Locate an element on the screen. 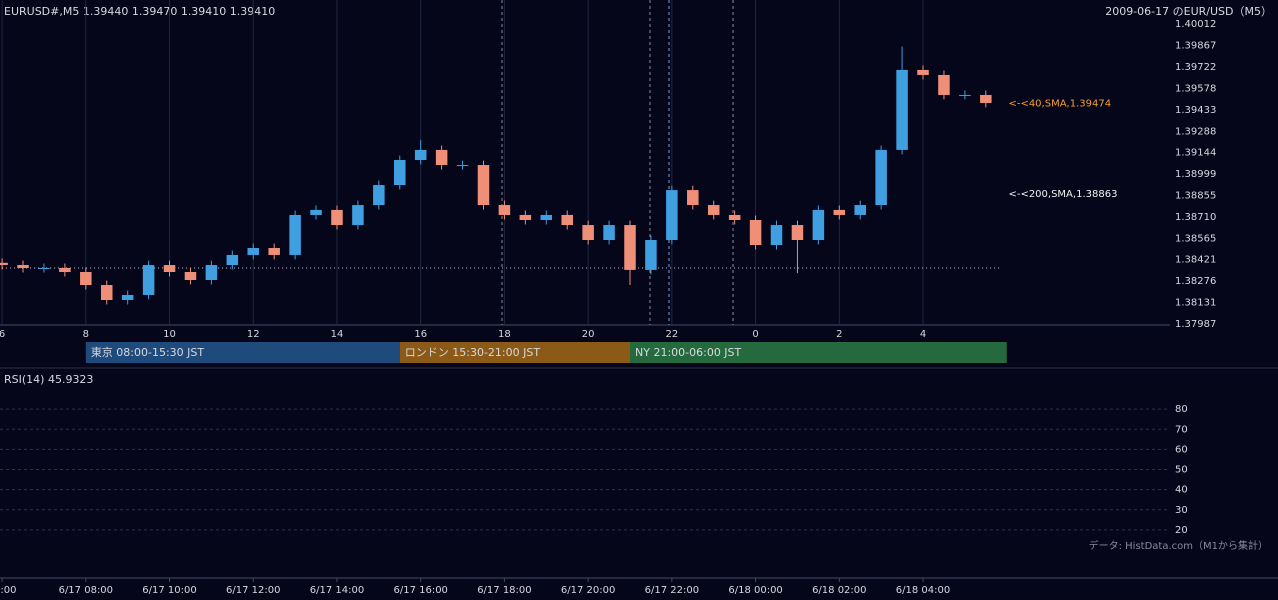 This screenshot has width=1278, height=600. data-credit: データ: HistData.com（M1から集計） is located at coordinates (1178, 545).